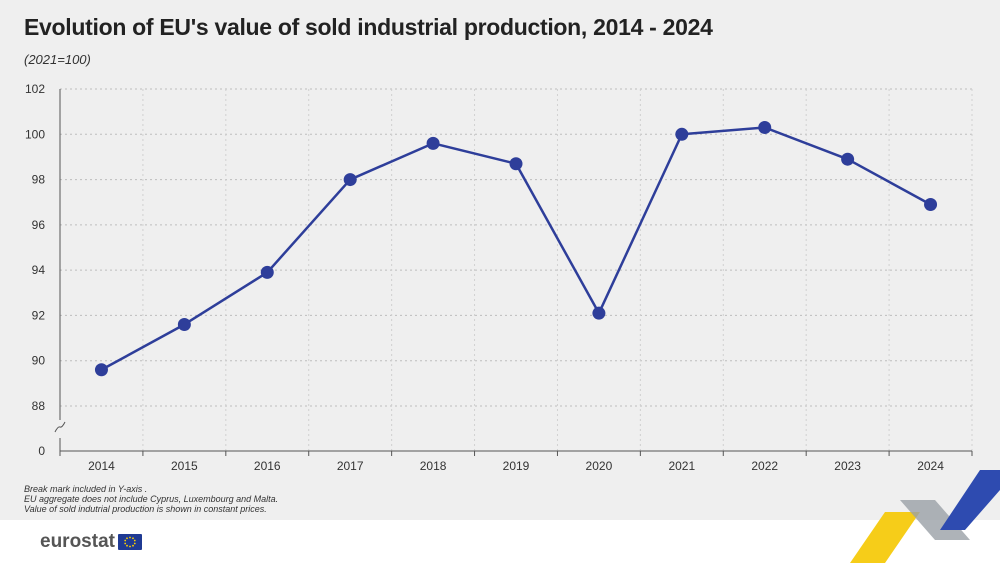 This screenshot has width=1000, height=563. What do you see at coordinates (847, 466) in the screenshot?
I see `x-tick-label-2023: 2023` at bounding box center [847, 466].